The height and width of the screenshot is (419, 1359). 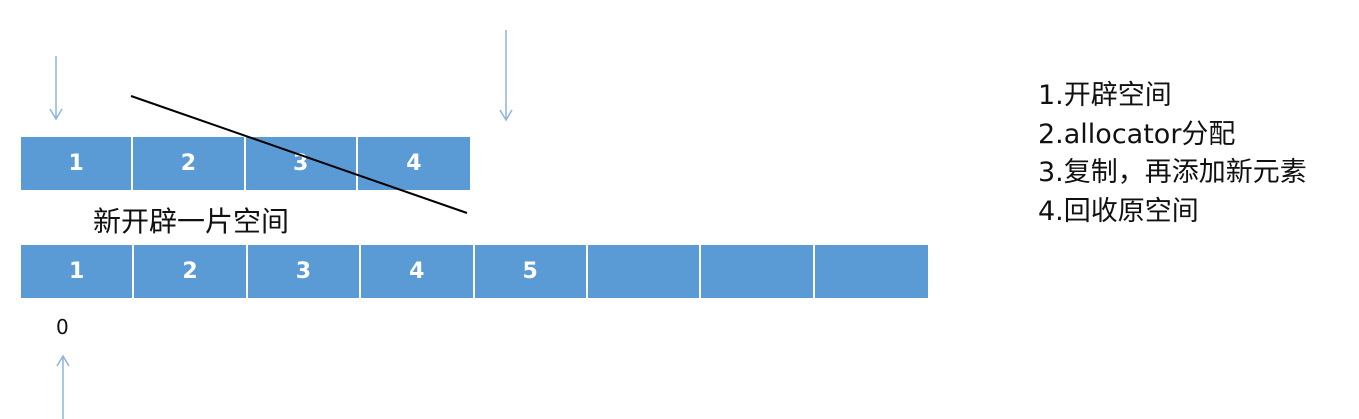 I want to click on old-array-cell: 3, so click(x=301, y=163).